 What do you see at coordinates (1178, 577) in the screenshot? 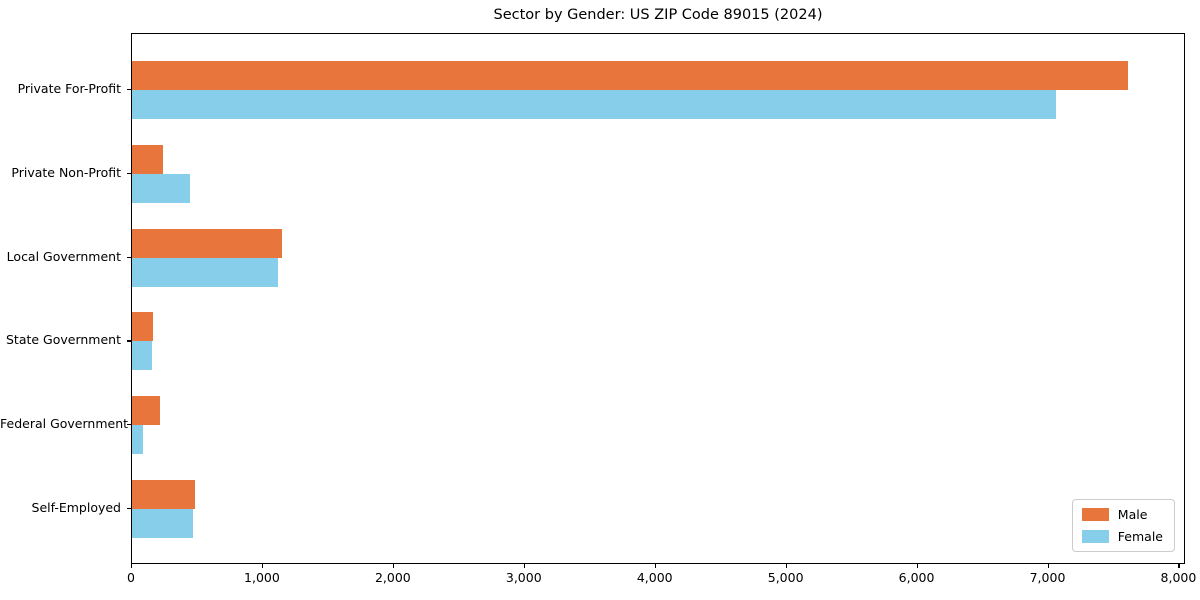
I see `x-axis-tick-label: 8,000` at bounding box center [1178, 577].